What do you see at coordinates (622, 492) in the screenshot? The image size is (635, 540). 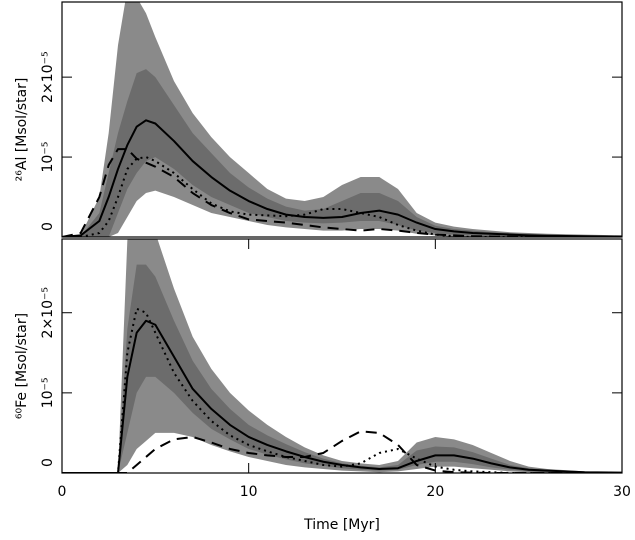 I see `x-tick-label: 30` at bounding box center [622, 492].